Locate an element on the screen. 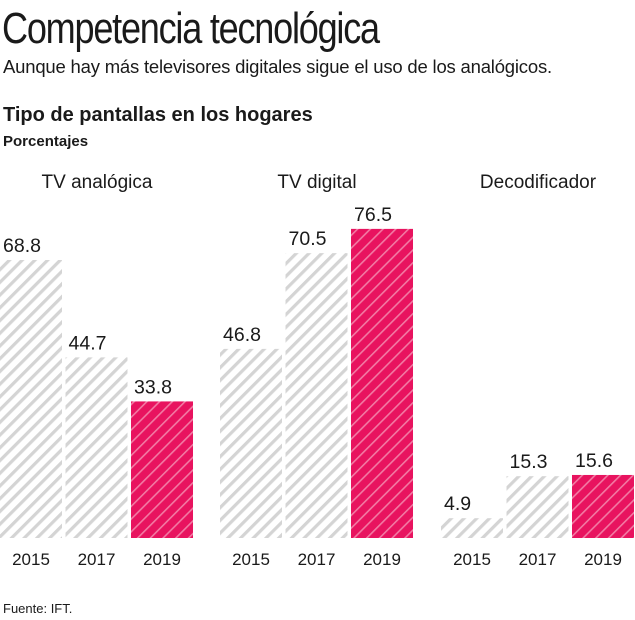  value-label: 68.8 is located at coordinates (22, 246).